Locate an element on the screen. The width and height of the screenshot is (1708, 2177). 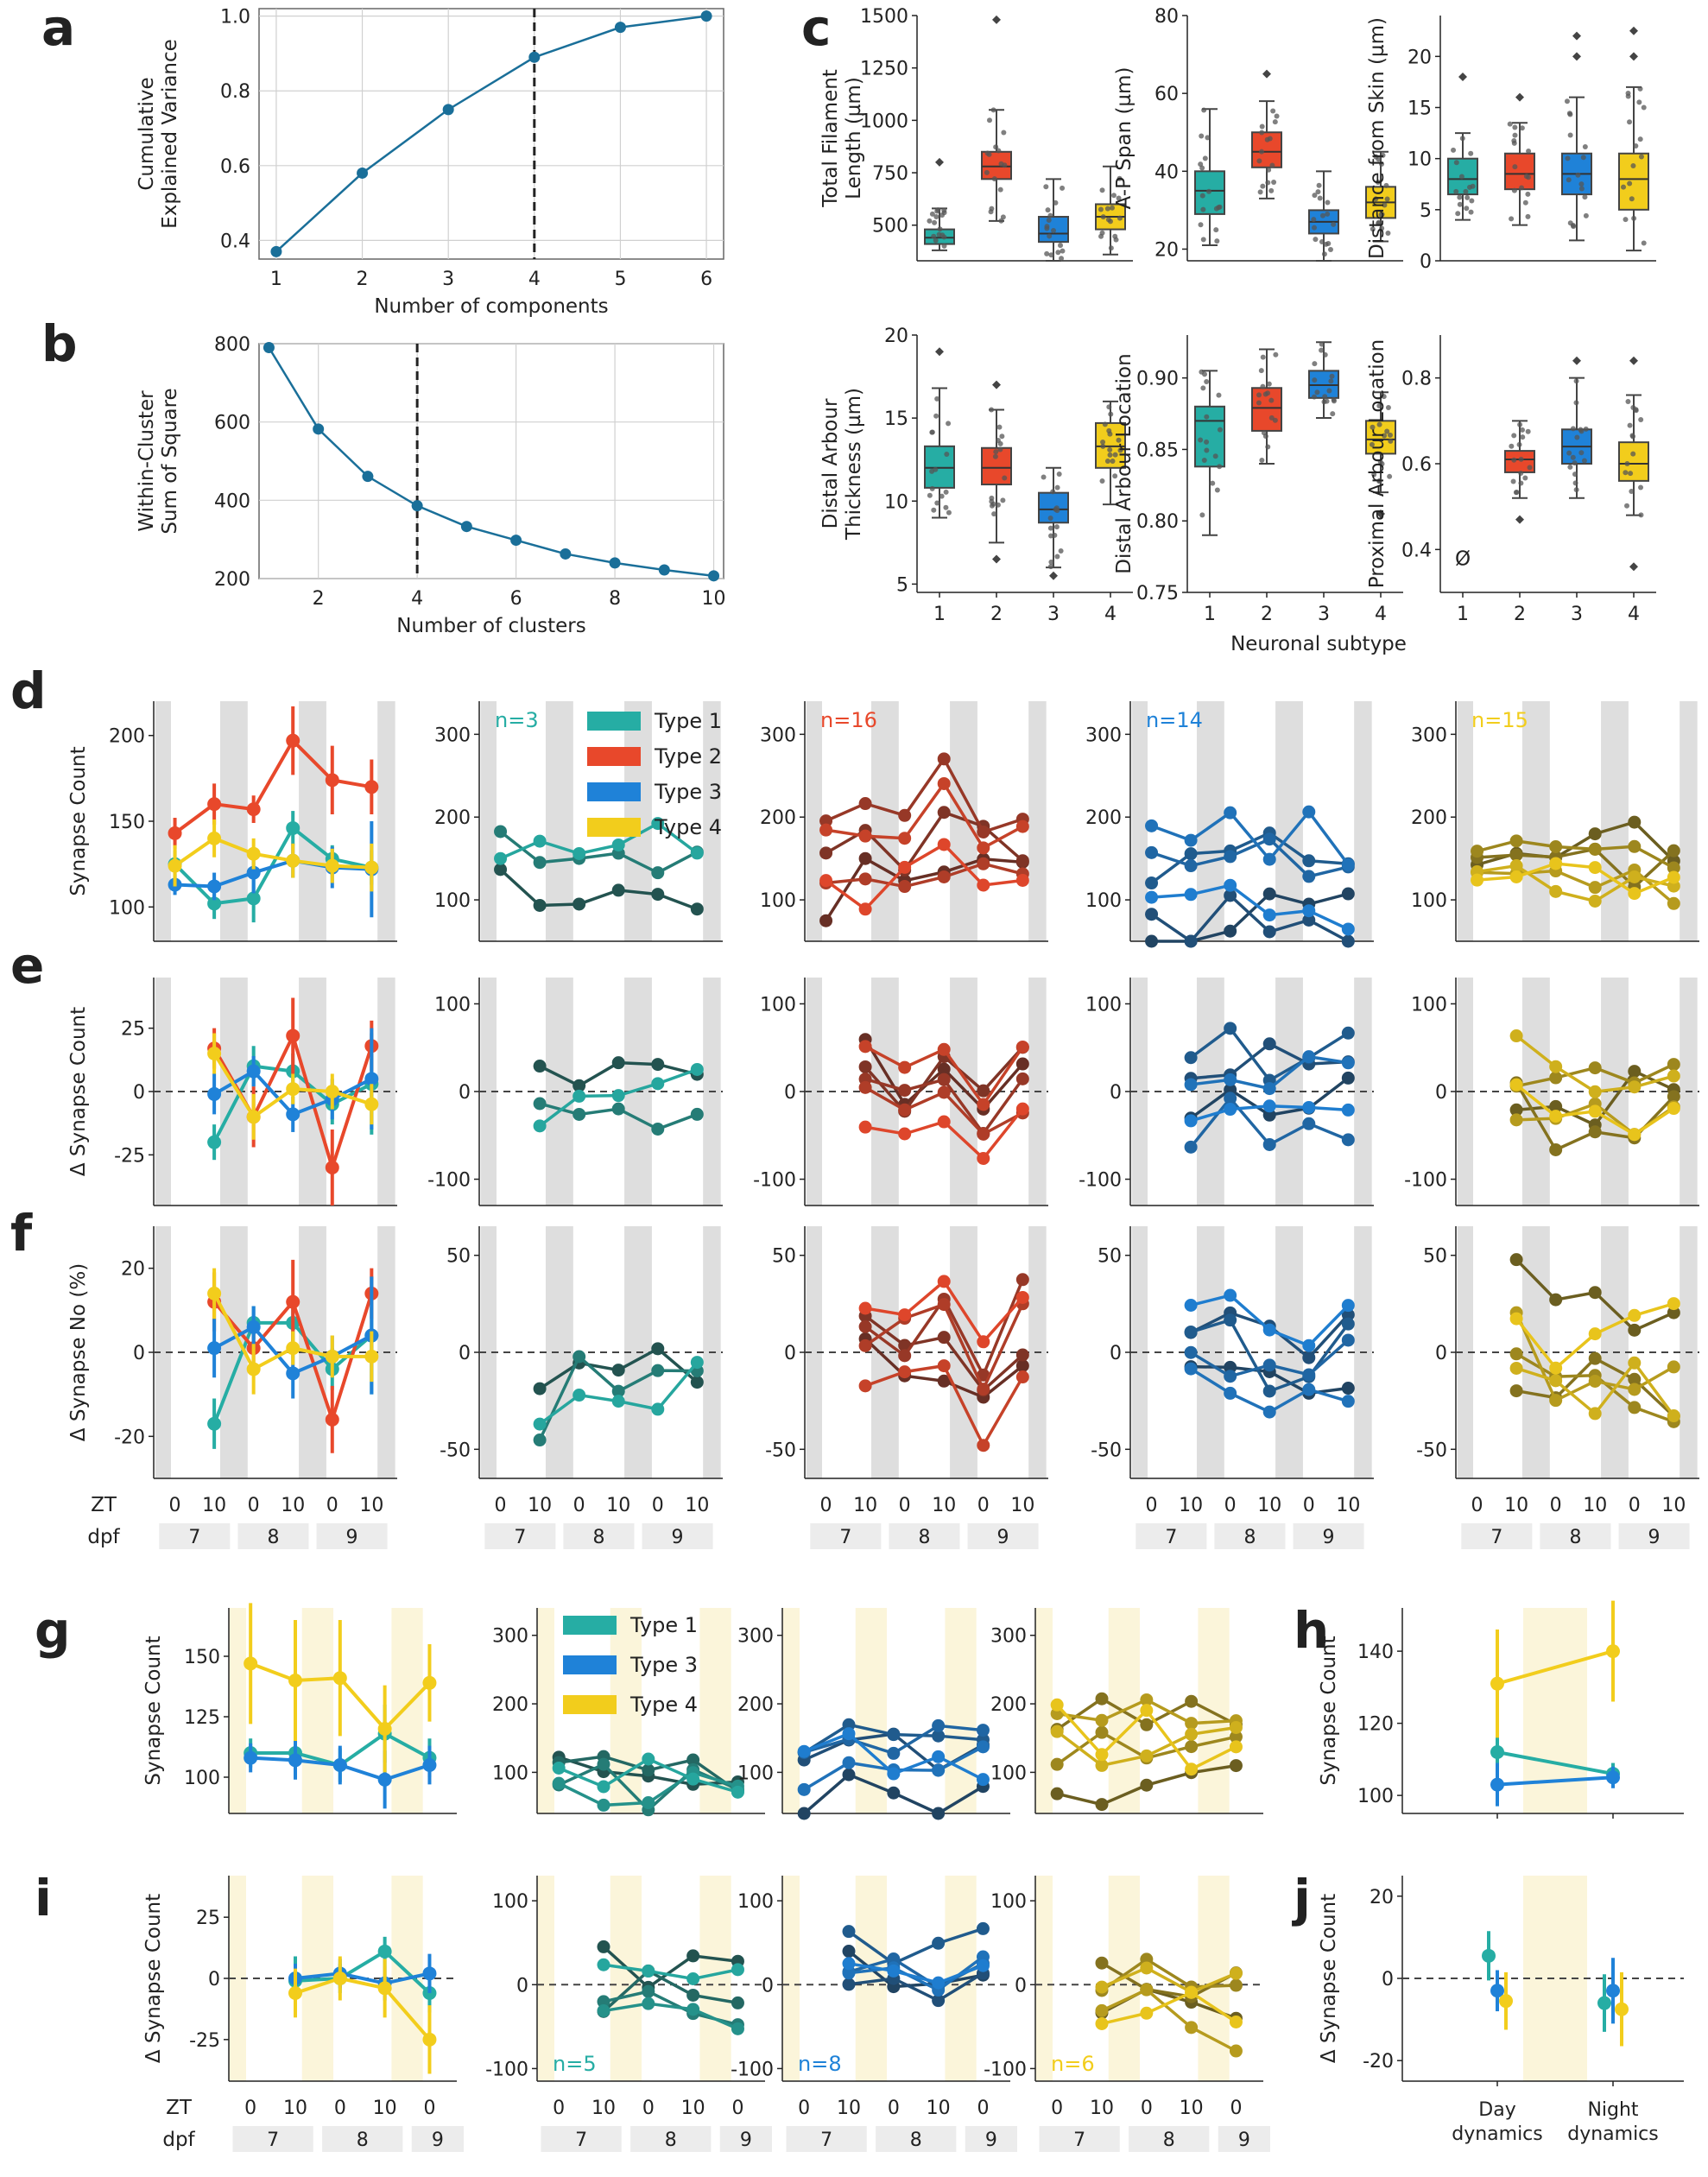
y-tick-label: 20 is located at coordinates (896, 336).